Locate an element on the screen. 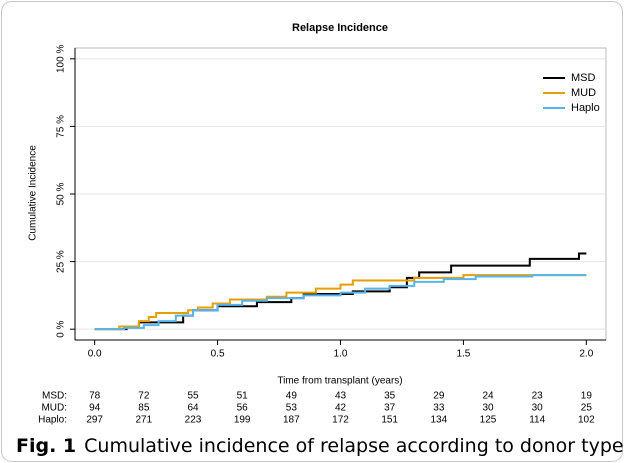  risk-number: 49 is located at coordinates (292, 396).